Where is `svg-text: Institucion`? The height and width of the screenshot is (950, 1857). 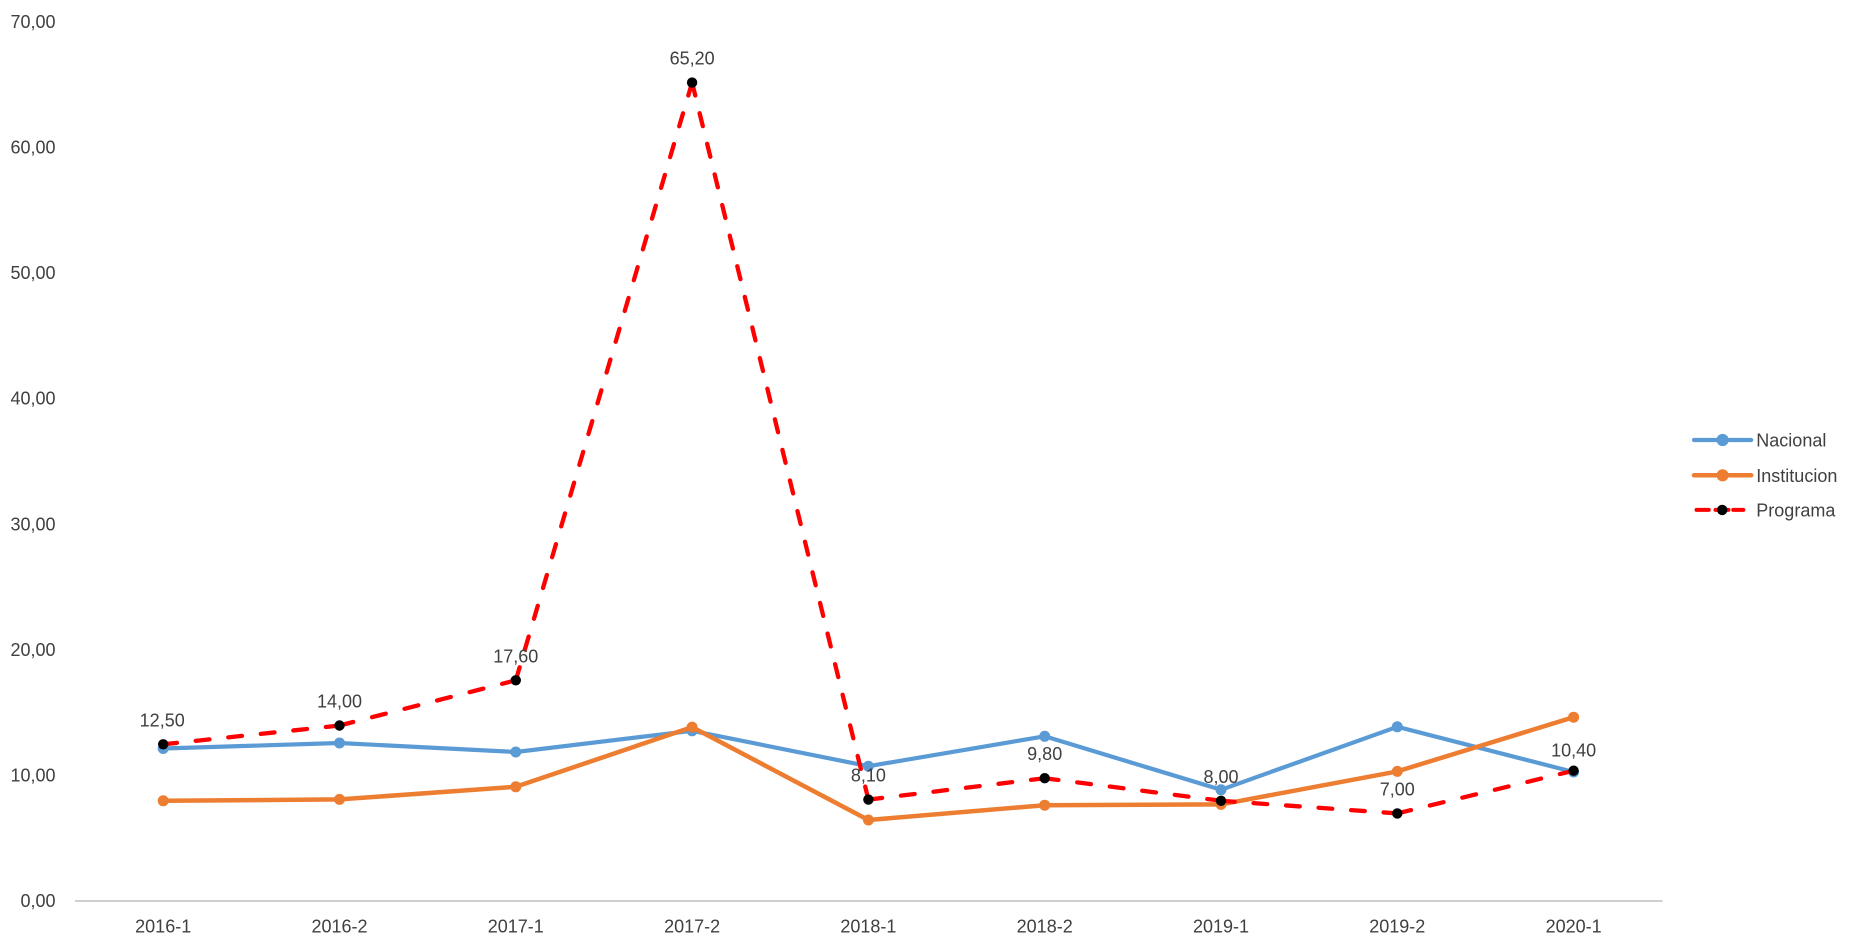 svg-text: Institucion is located at coordinates (1796, 476).